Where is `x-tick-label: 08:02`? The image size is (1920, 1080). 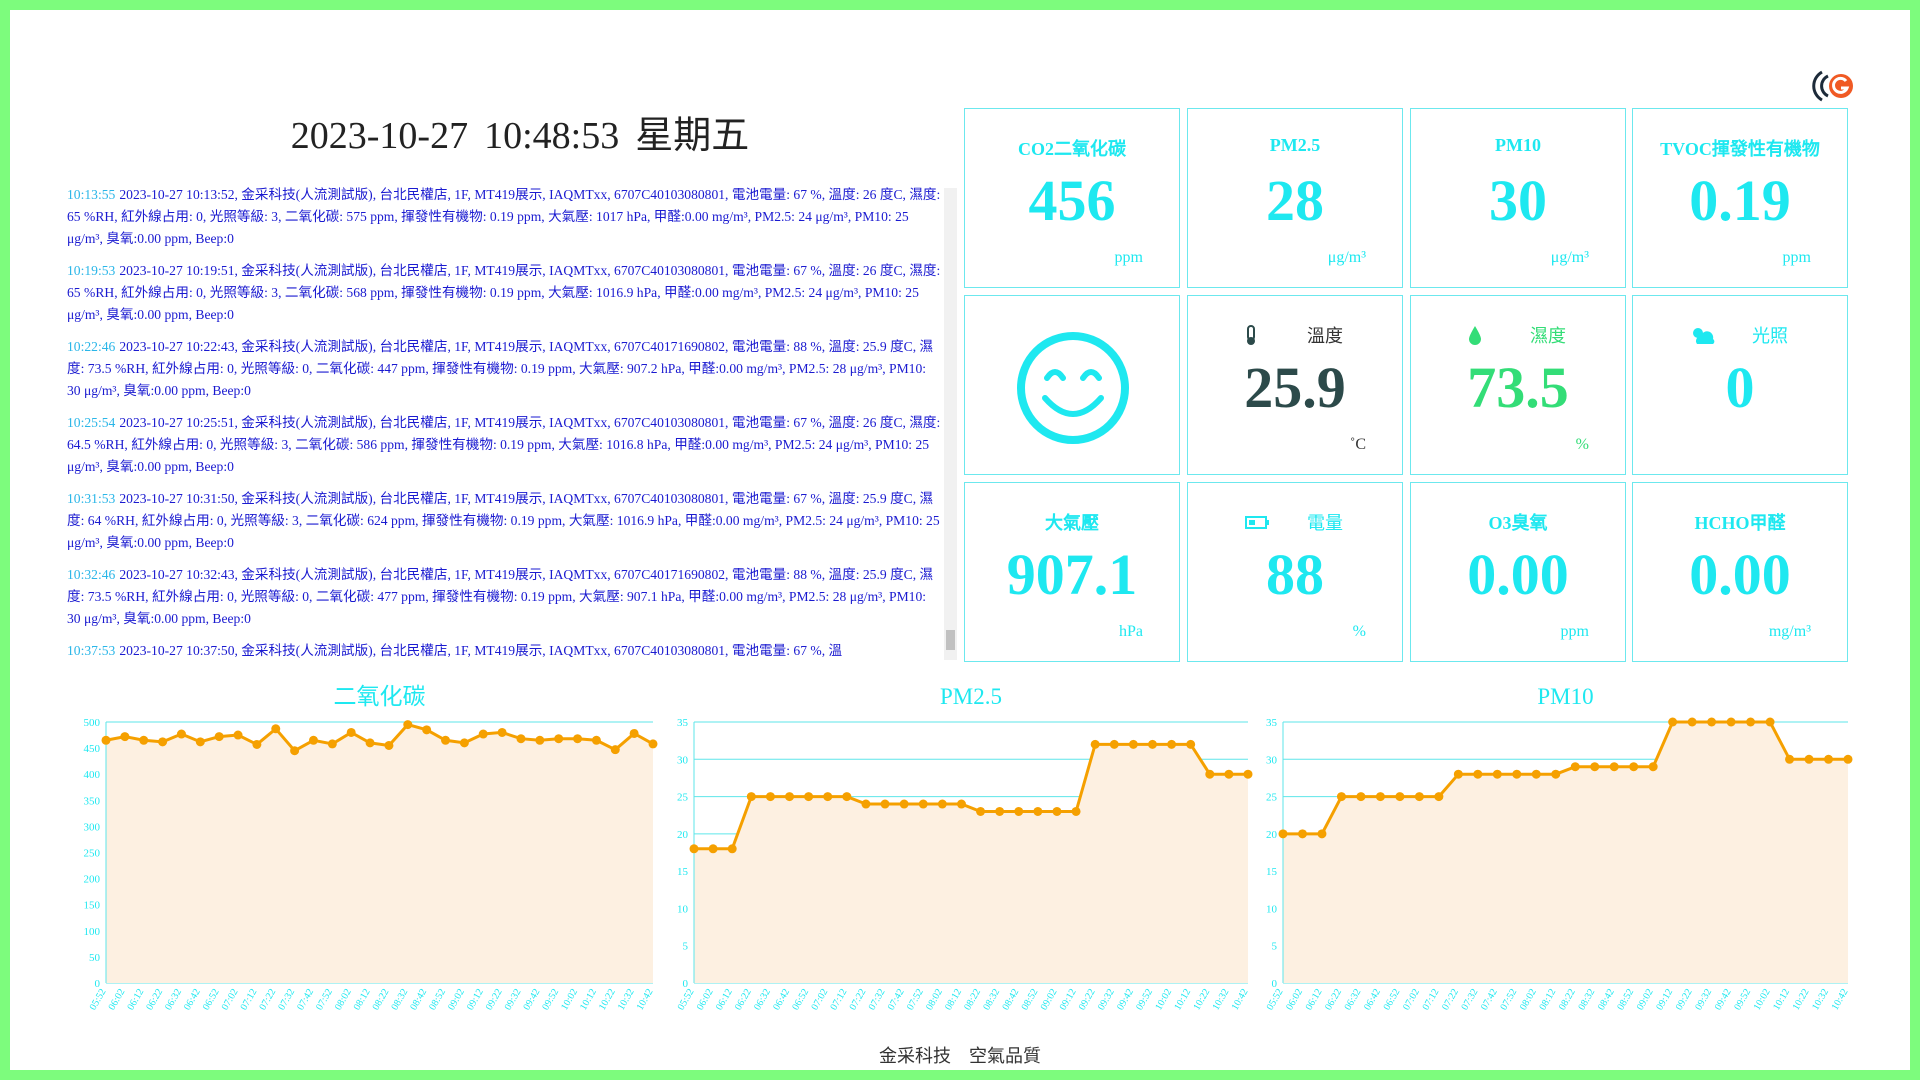
x-tick-label: 08:02 is located at coordinates (343, 999).